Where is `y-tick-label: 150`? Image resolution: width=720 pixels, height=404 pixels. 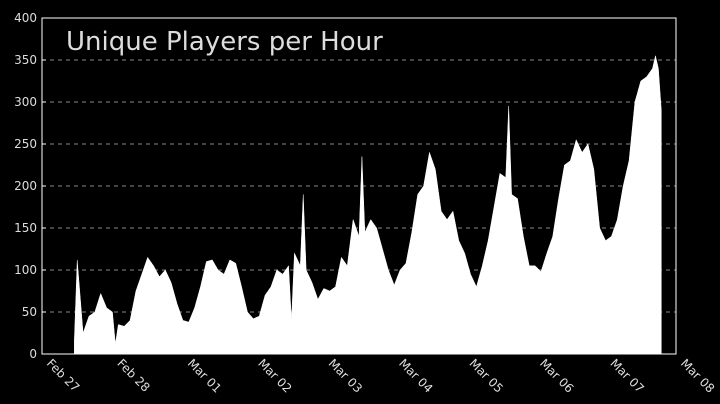 y-tick-label: 150 is located at coordinates (25, 228).